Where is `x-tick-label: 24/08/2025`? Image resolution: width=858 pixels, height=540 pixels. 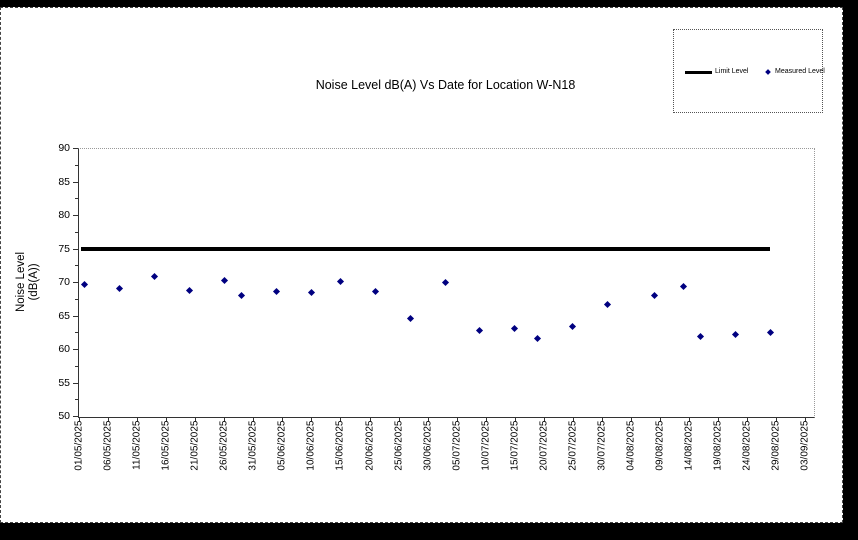 x-tick-label: 24/08/2025 is located at coordinates (747, 445).